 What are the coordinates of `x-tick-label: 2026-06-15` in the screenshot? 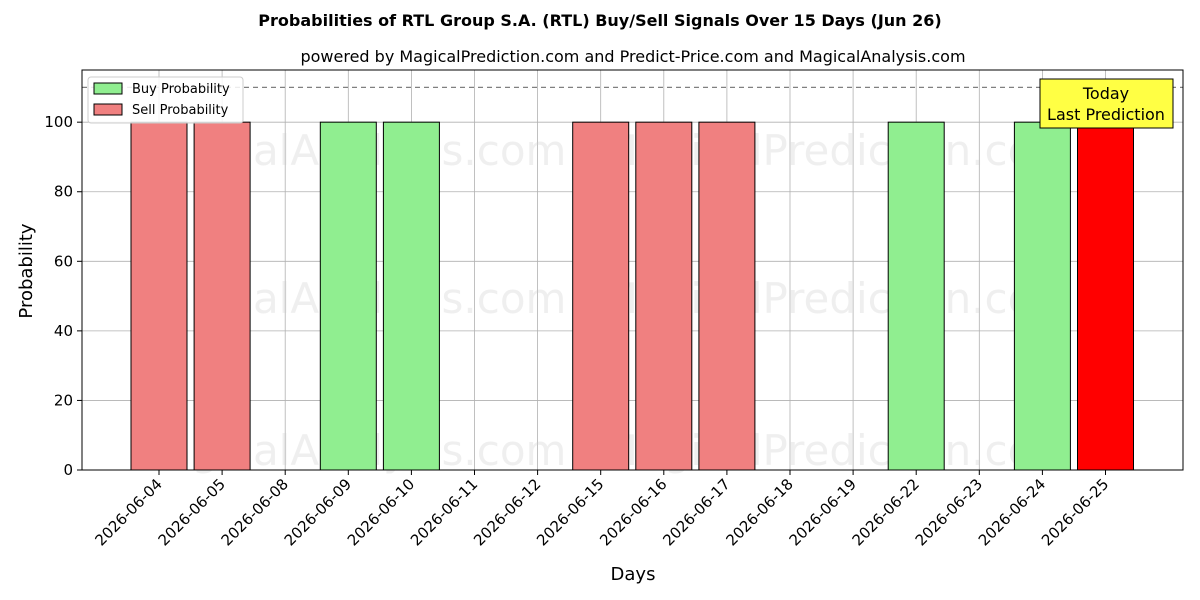 It's located at (570, 512).